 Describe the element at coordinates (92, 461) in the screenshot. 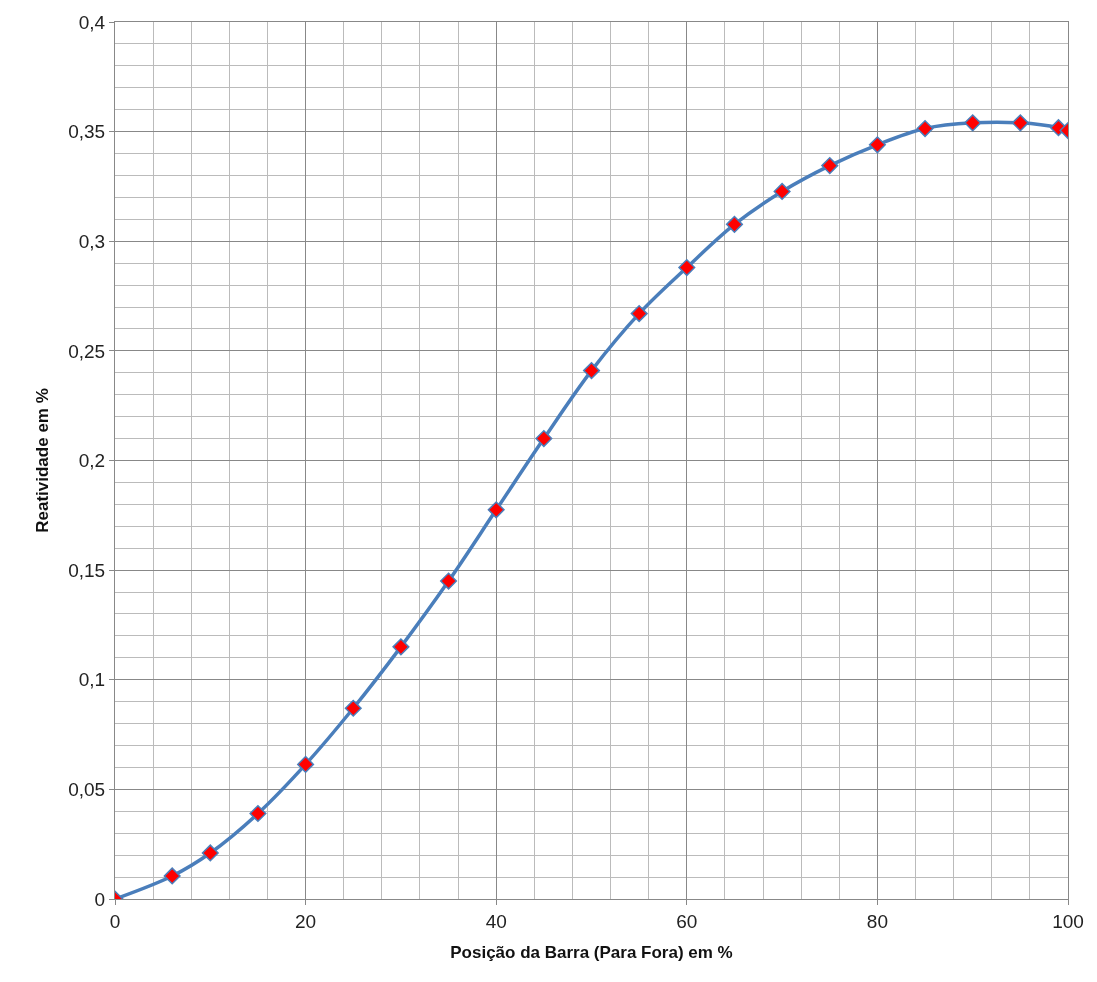

I see `y-tick-label: 0,2` at that location.